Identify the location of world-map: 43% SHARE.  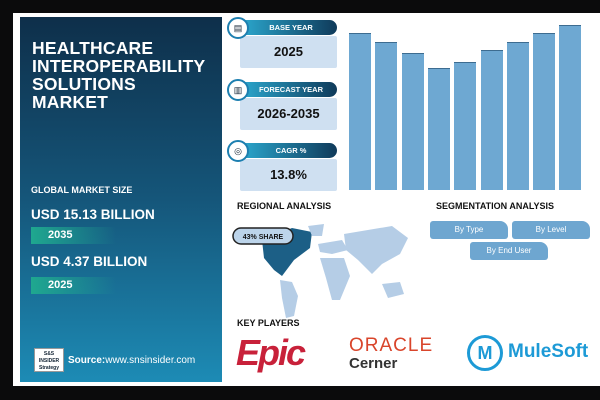
(320, 271).